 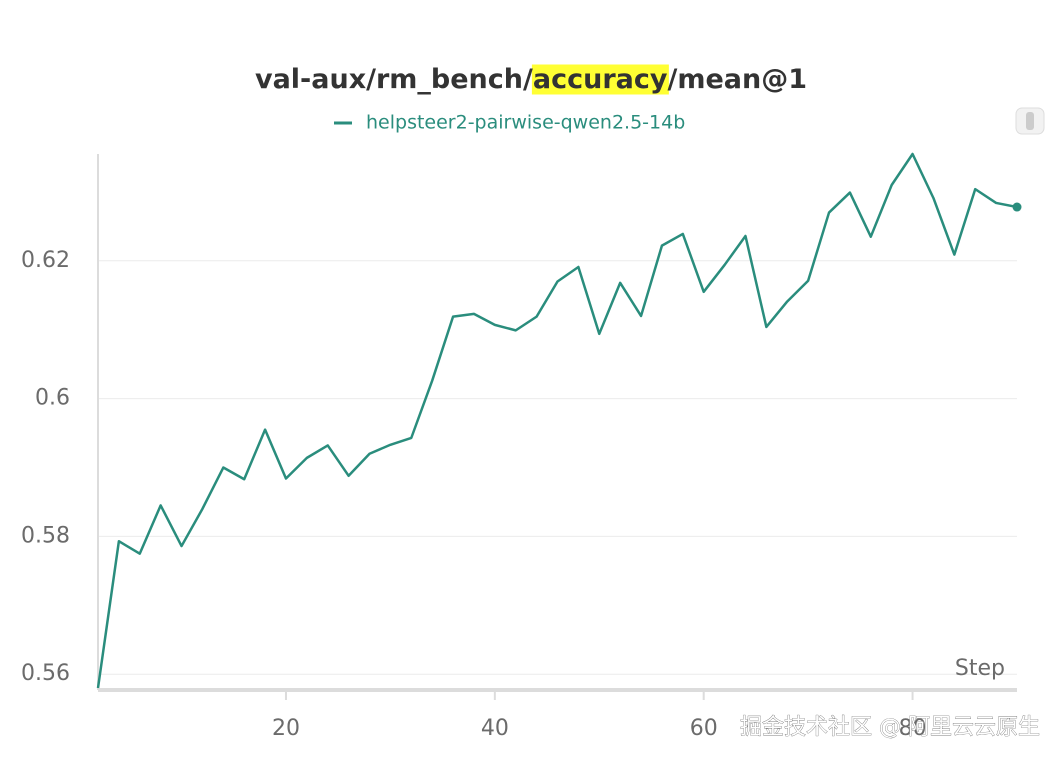 I want to click on y-tick-label: 0.56, so click(x=45, y=673).